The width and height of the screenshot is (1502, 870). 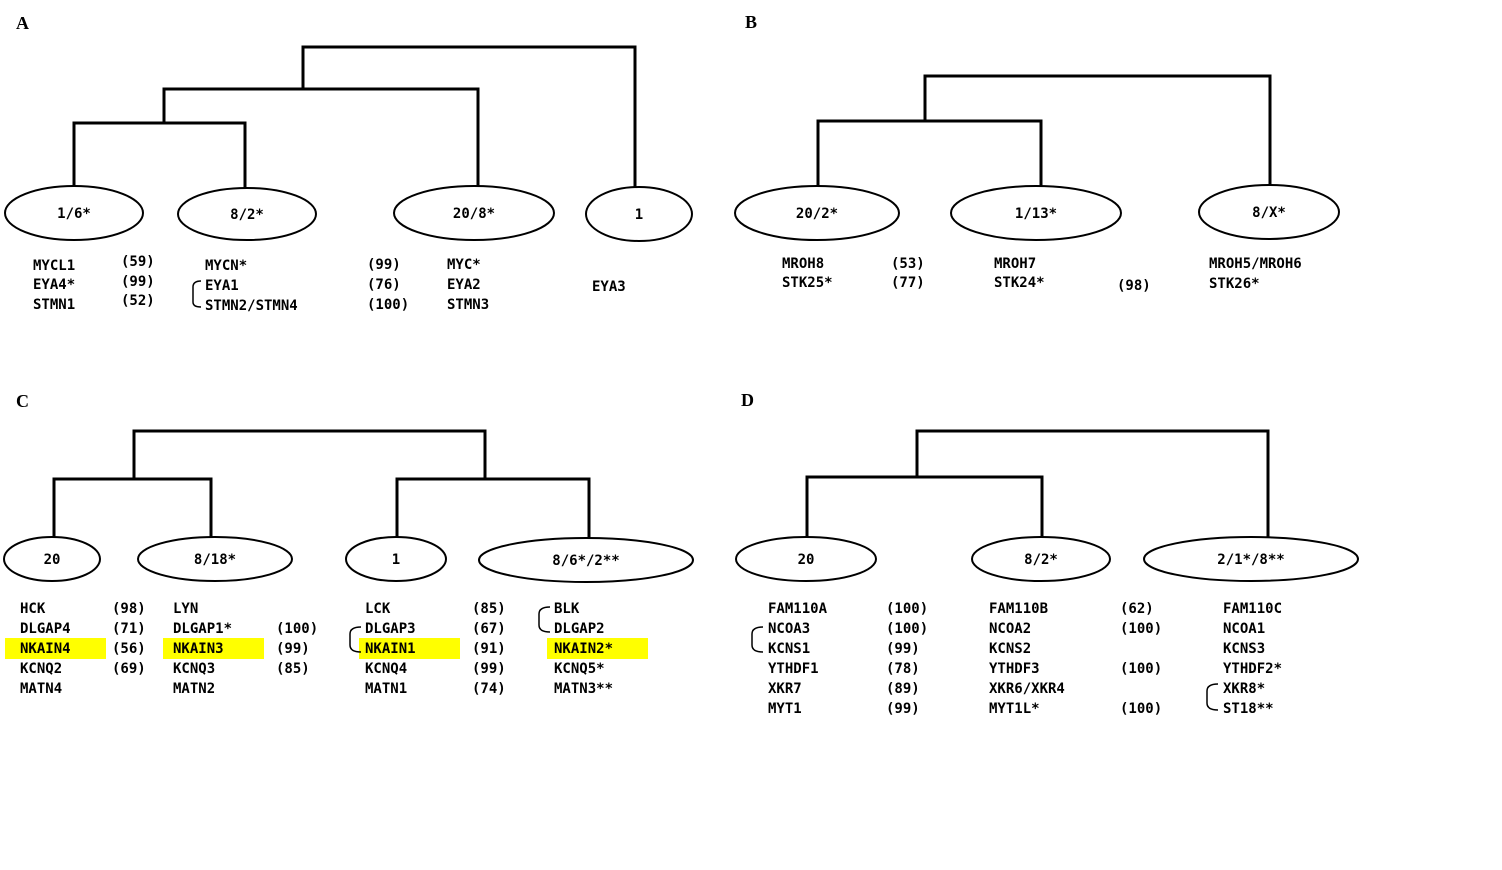 What do you see at coordinates (785, 689) in the screenshot?
I see `gene-label: XKR7` at bounding box center [785, 689].